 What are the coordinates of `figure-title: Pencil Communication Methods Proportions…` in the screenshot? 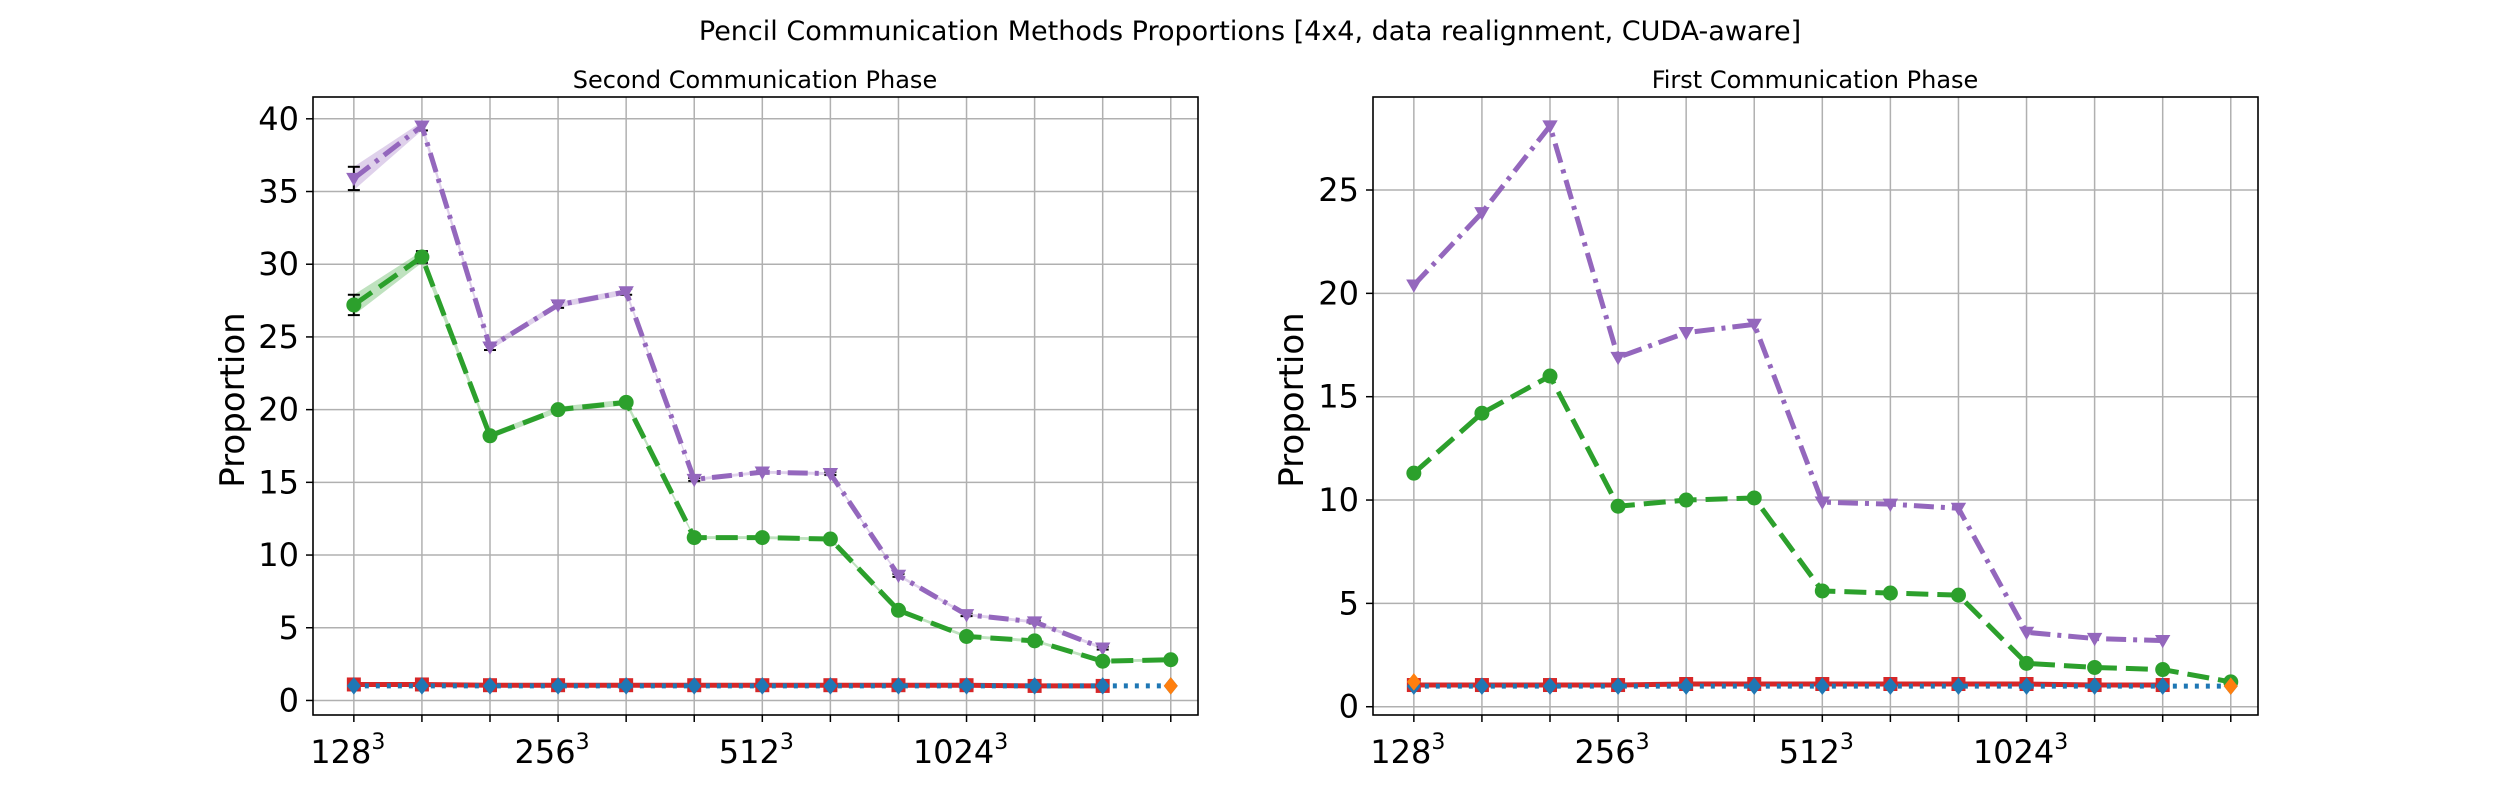 It's located at (1250, 31).